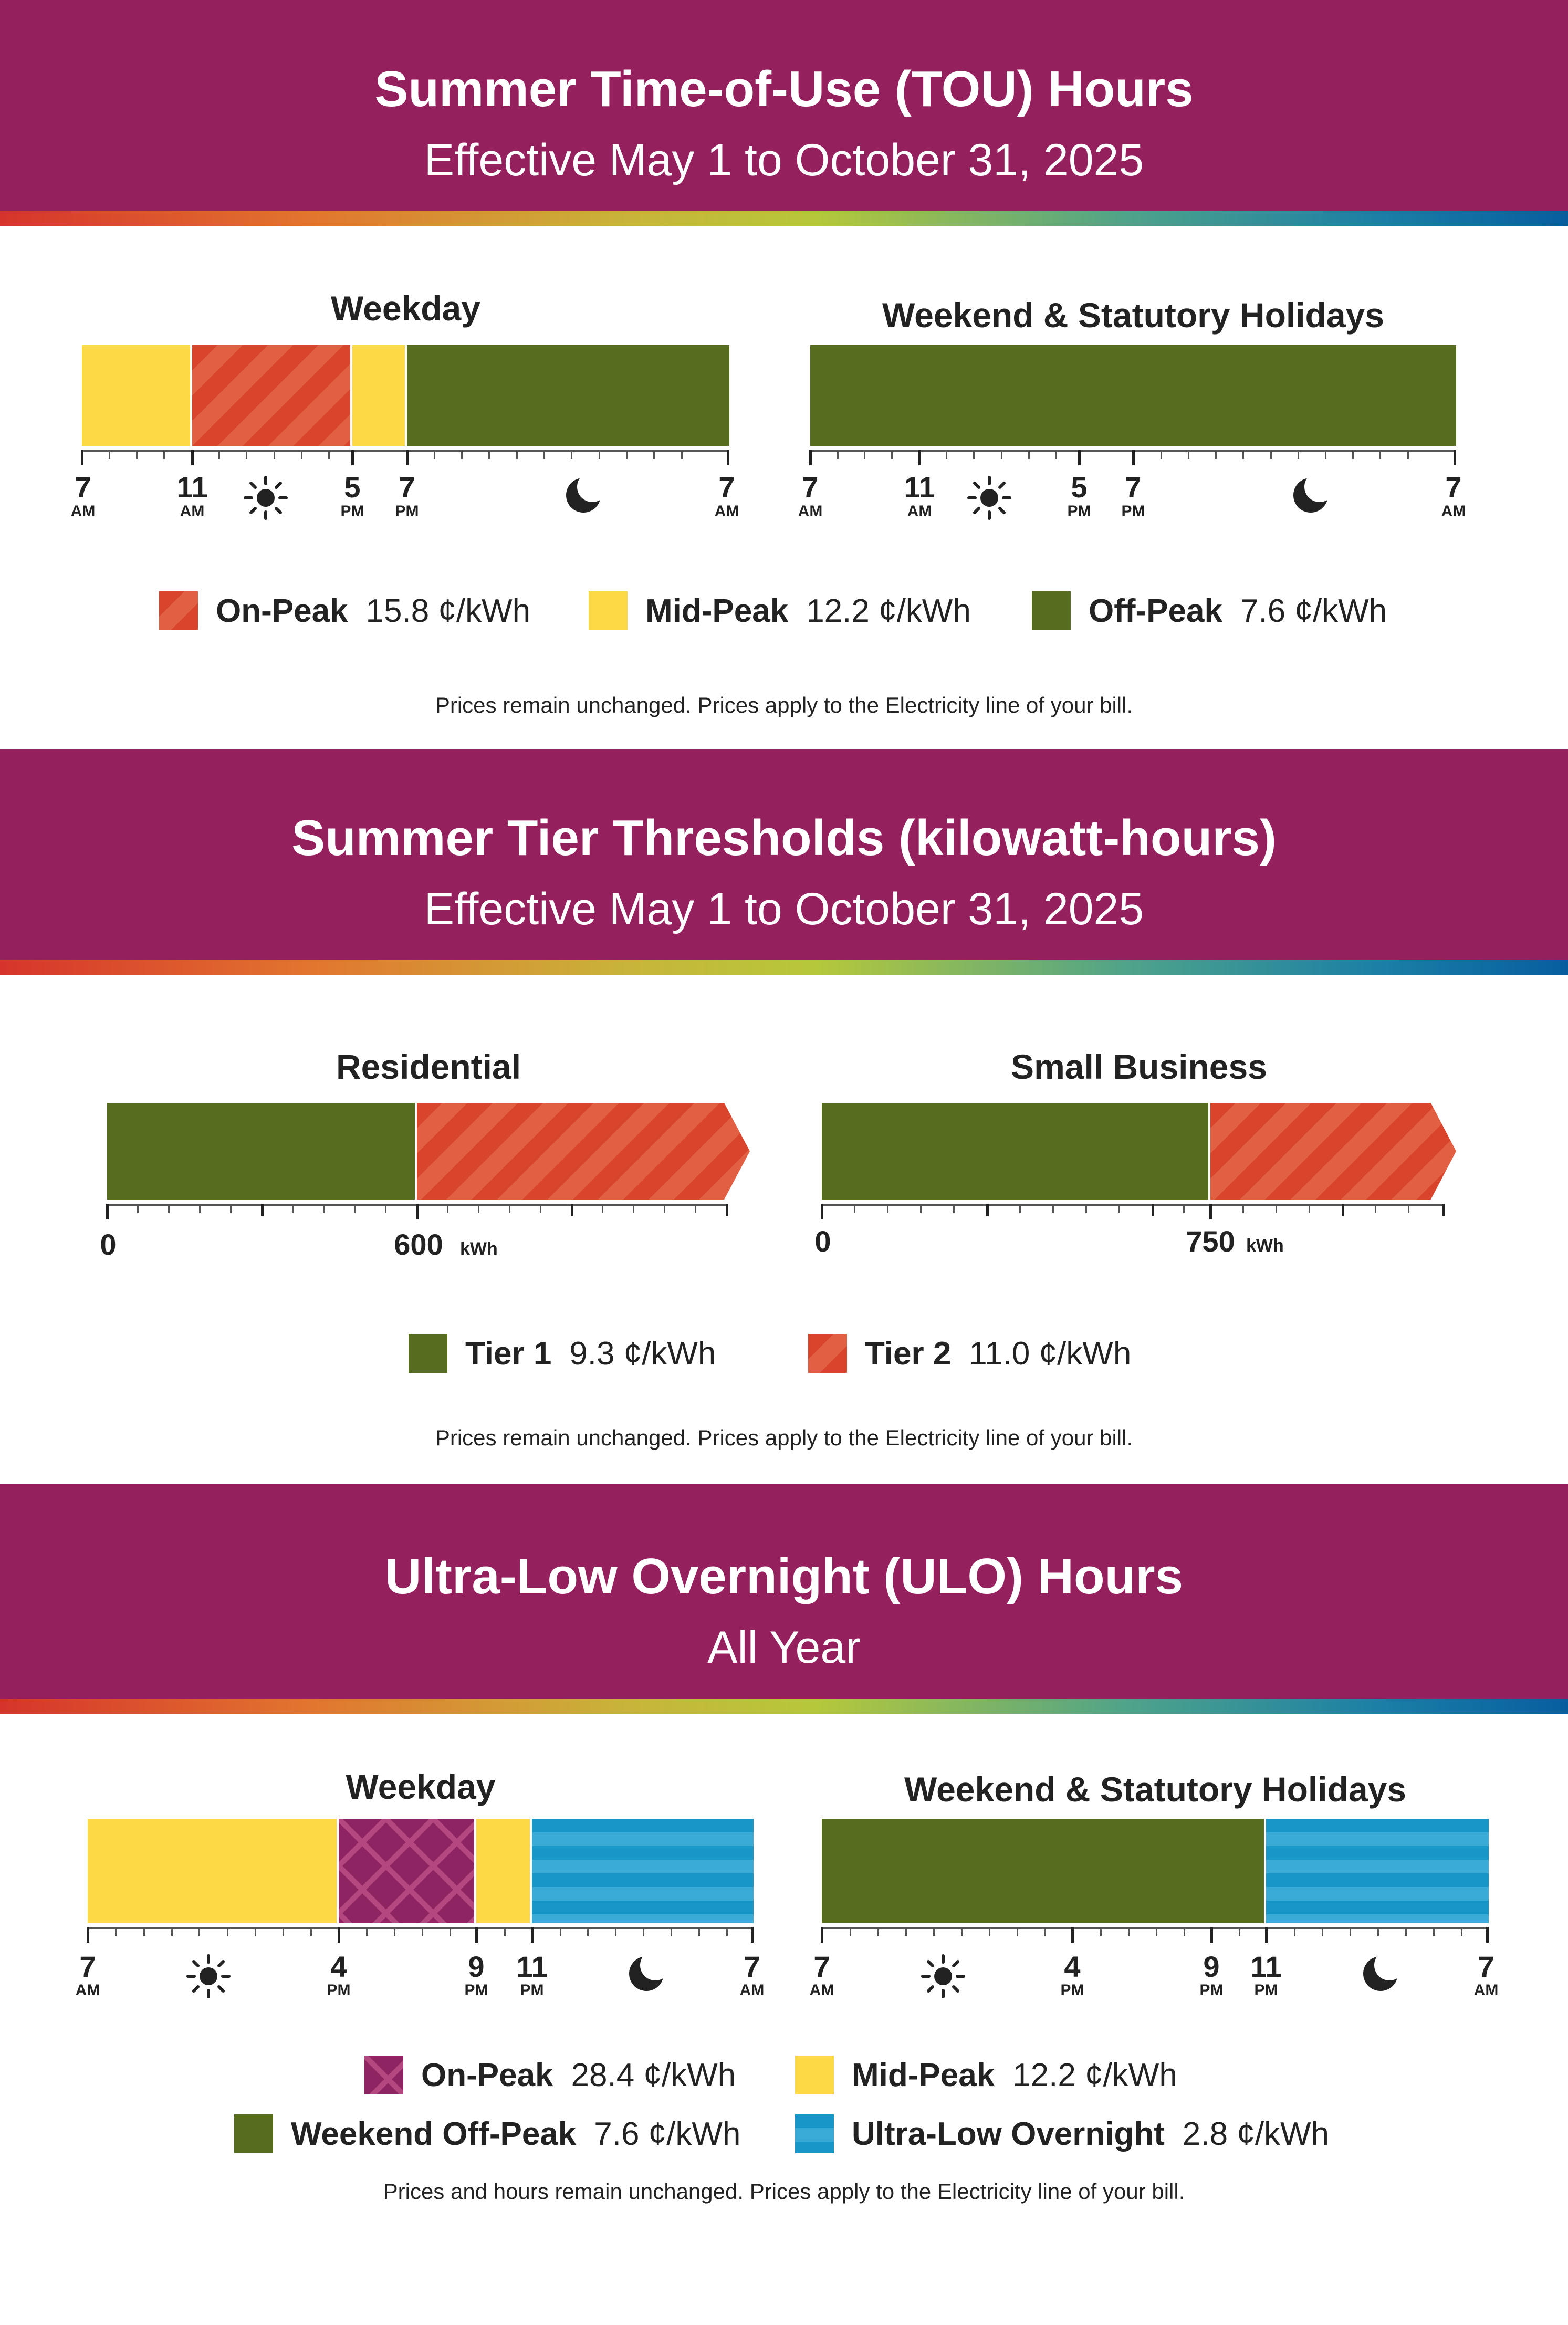 The width and height of the screenshot is (1568, 2325). I want to click on ulo-weekday-tick-num: 9, so click(476, 1966).